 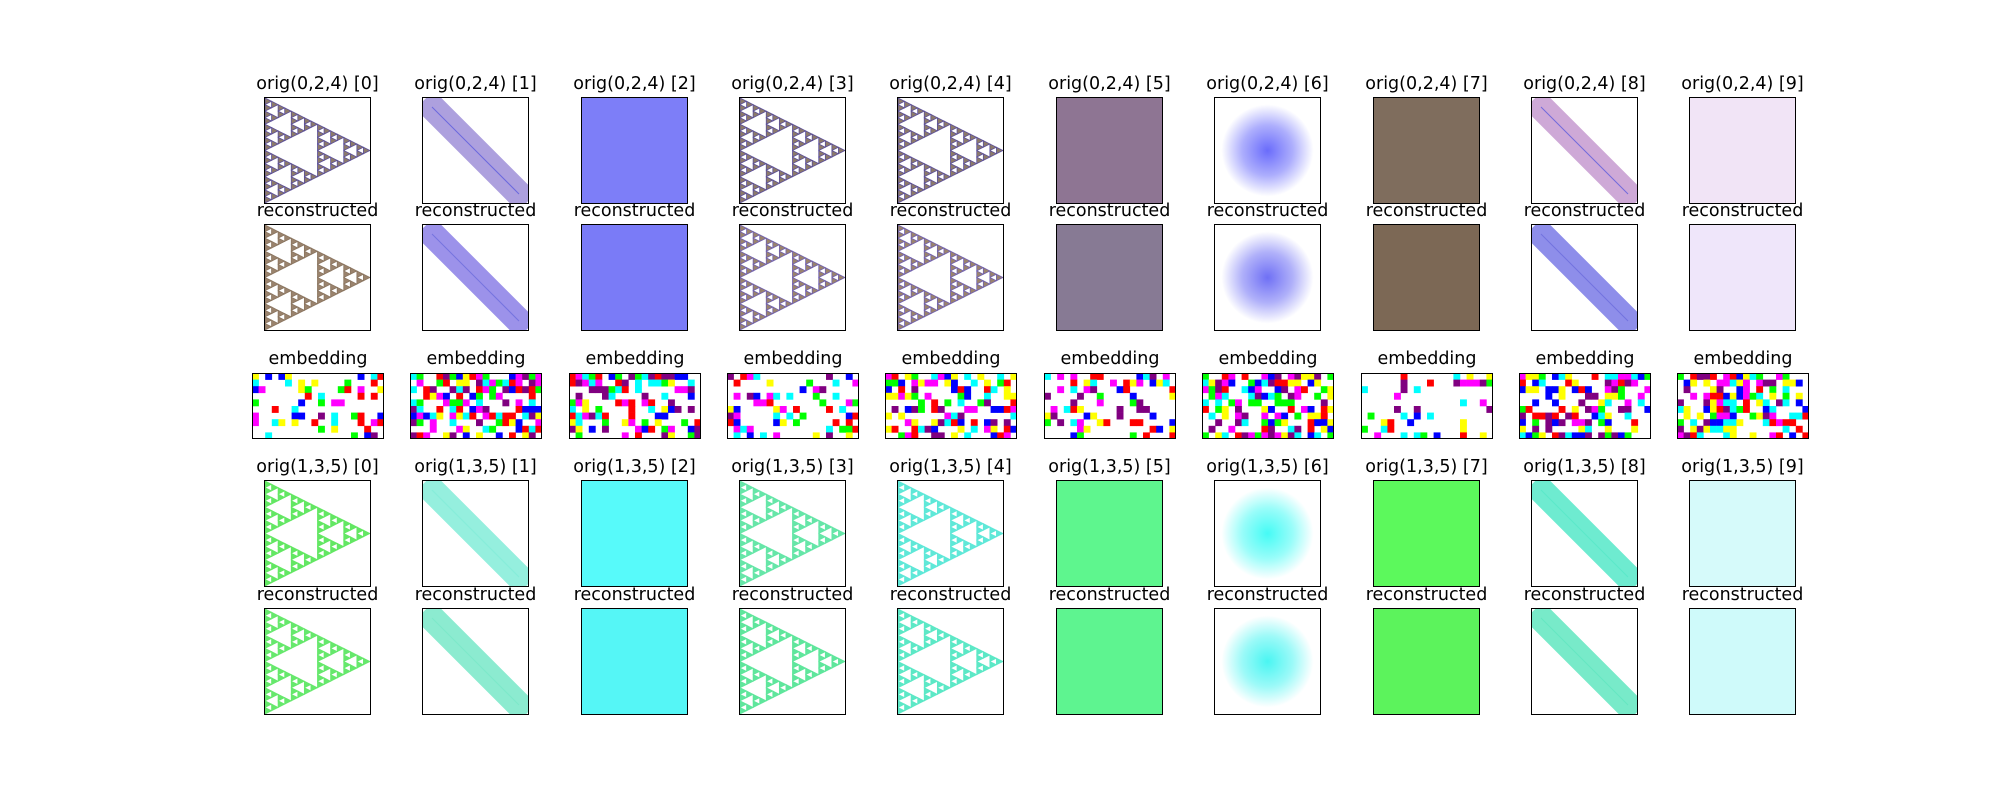 I want to click on orig-panel-title: orig(0,2,4) [2], so click(x=634, y=84).